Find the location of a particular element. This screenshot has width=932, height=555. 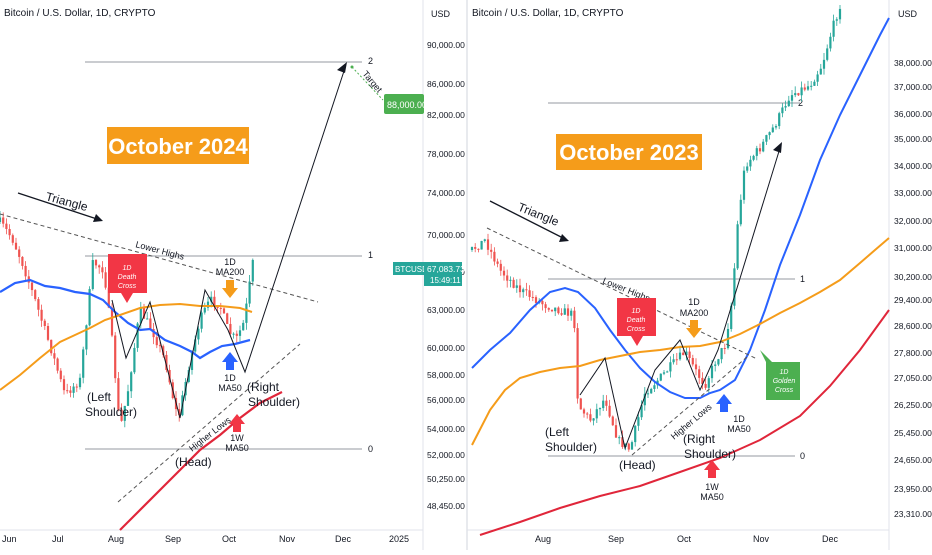

right-left-shoulder-line2: Shoulder) is located at coordinates (571, 447).